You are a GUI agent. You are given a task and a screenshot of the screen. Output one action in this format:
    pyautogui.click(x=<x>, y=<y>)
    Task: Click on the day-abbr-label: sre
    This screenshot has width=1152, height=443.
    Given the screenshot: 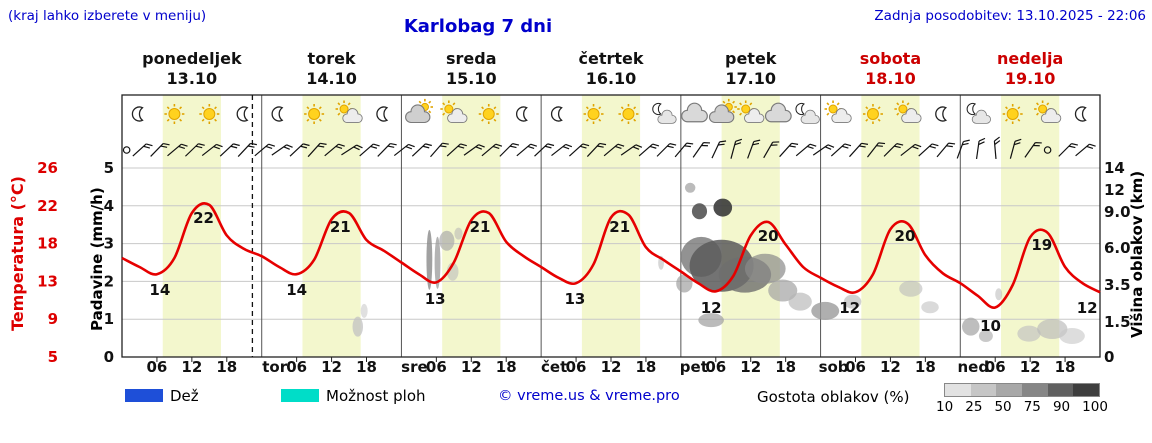 What is the action you would take?
    pyautogui.click(x=414, y=367)
    